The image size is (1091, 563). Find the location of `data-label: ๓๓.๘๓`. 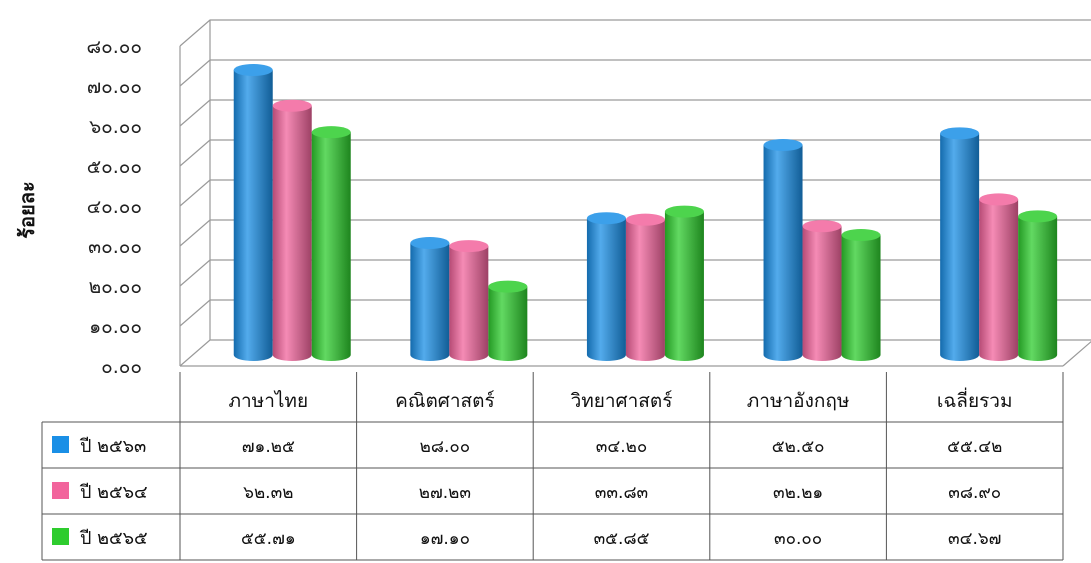

data-label: ๓๓.๘๓ is located at coordinates (621, 493).